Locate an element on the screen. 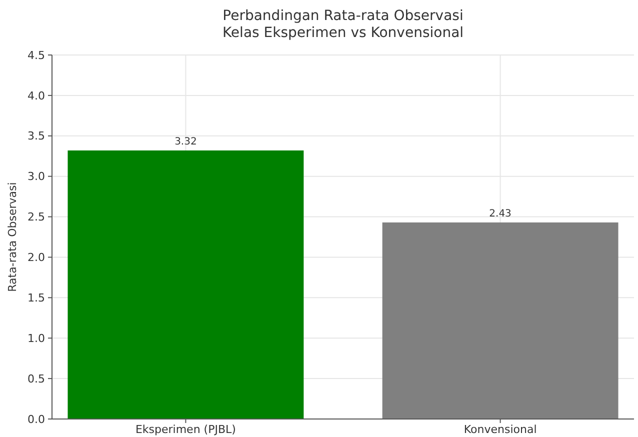 The width and height of the screenshot is (638, 437). y-axis-title: Rata-rata Observasi is located at coordinates (12, 237).